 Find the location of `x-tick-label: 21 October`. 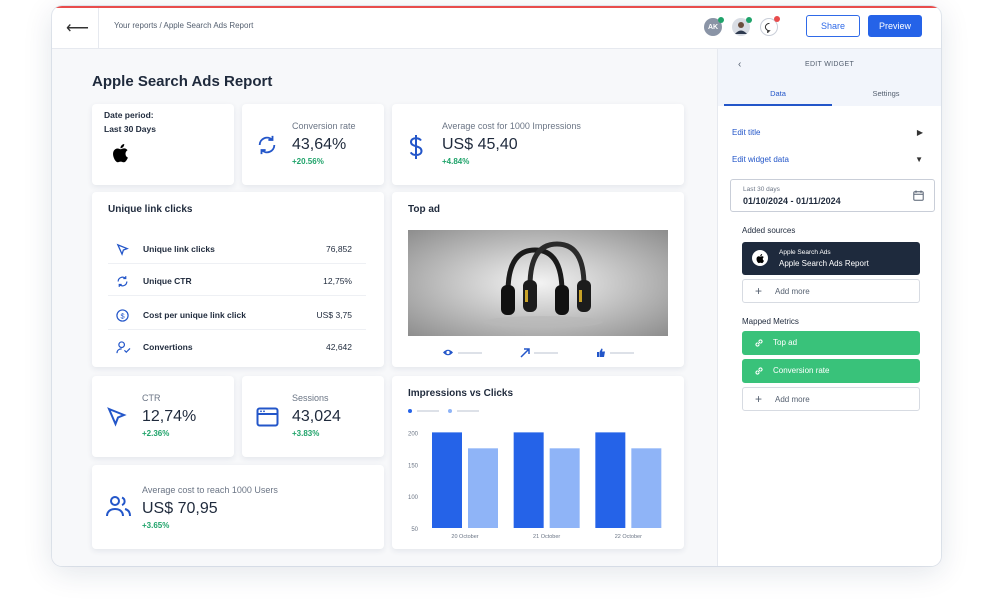

x-tick-label: 21 October is located at coordinates (546, 537).